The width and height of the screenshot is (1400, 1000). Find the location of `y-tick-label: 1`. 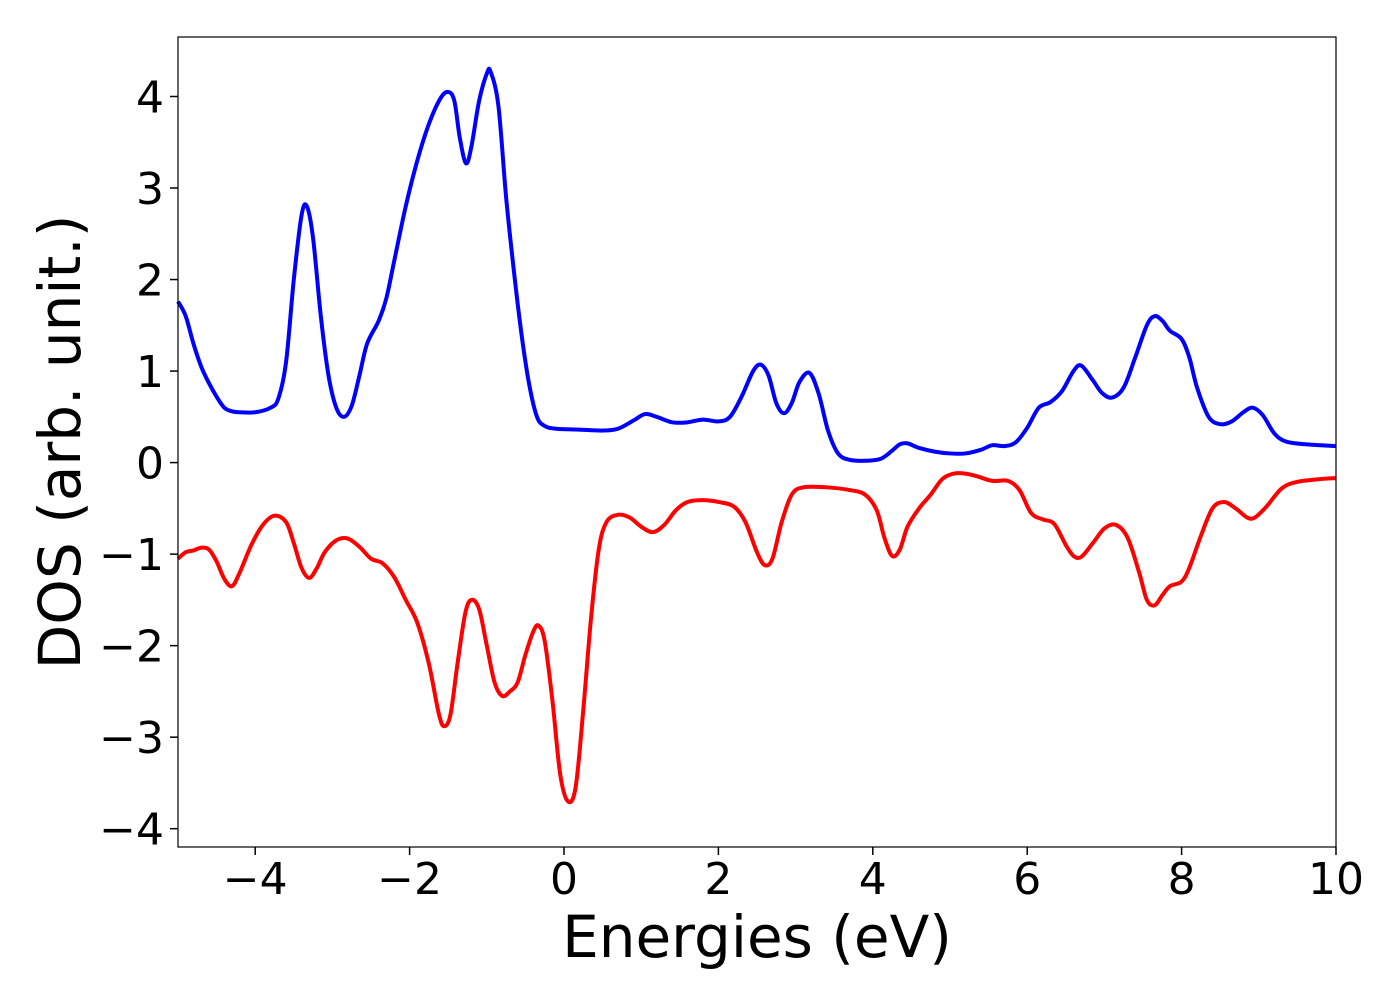

y-tick-label: 1 is located at coordinates (150, 372).